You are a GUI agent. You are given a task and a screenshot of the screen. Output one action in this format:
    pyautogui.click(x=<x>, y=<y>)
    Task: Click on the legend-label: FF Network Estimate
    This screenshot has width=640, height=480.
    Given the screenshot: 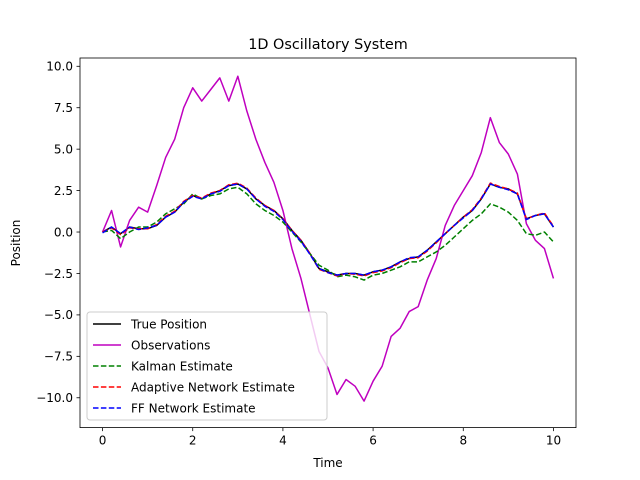 What is the action you would take?
    pyautogui.click(x=193, y=409)
    